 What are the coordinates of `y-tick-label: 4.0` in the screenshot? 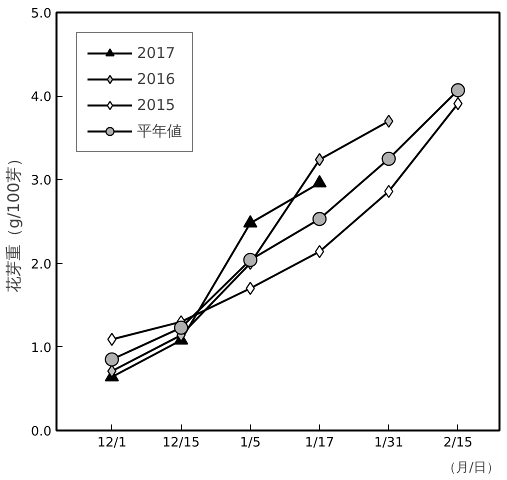 It's located at (41, 98).